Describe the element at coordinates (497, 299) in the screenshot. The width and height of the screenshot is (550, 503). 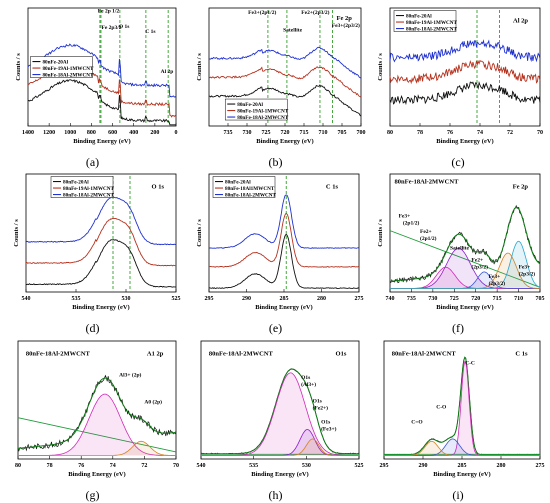
I see `x-tick-label: 715` at that location.